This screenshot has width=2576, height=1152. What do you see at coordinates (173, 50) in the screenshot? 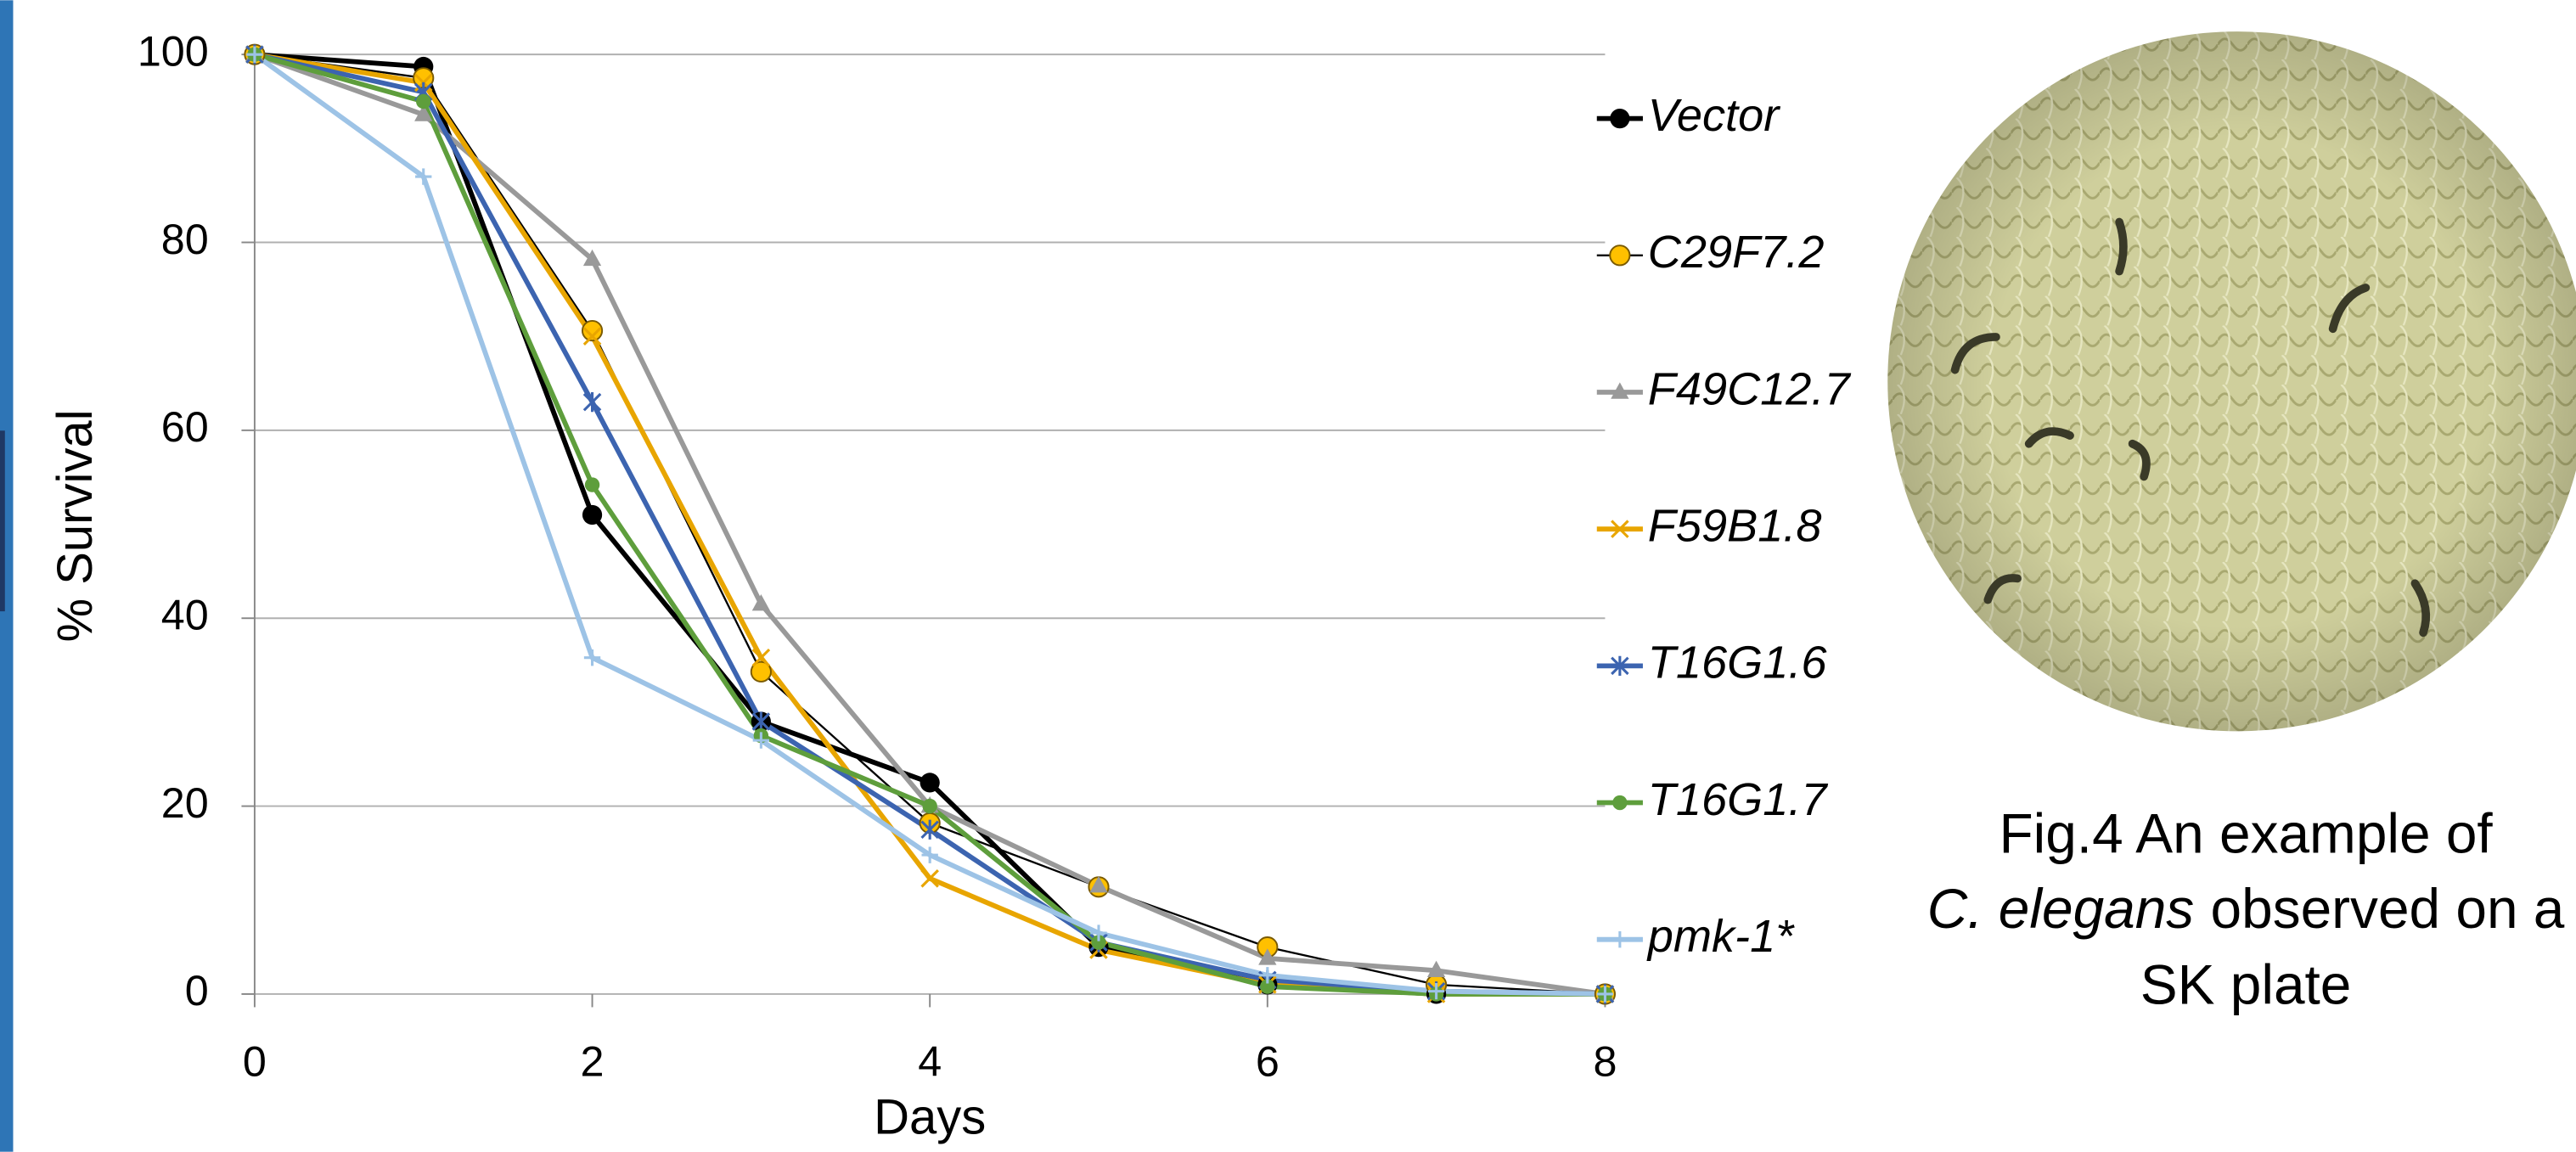
I see `y-tick-label: 100` at bounding box center [173, 50].